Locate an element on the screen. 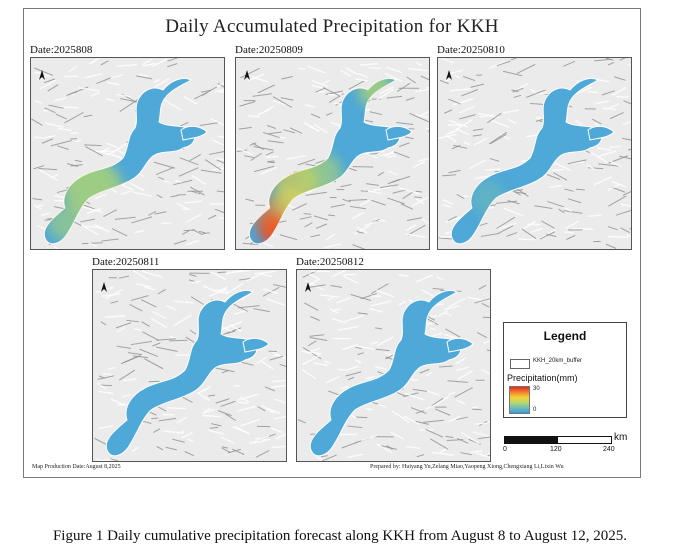  precip-panel: Date:20250810 is located at coordinates (534, 147).